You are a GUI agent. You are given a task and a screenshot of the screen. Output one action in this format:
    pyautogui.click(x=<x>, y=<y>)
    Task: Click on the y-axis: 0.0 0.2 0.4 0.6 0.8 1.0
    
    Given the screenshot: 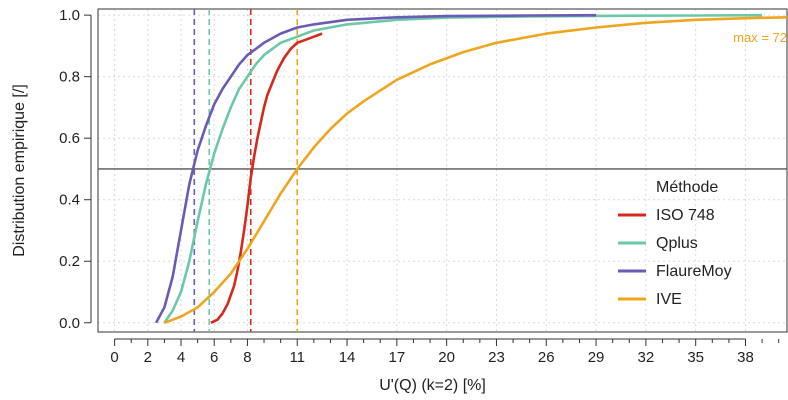 What is the action you would take?
    pyautogui.click(x=75, y=169)
    